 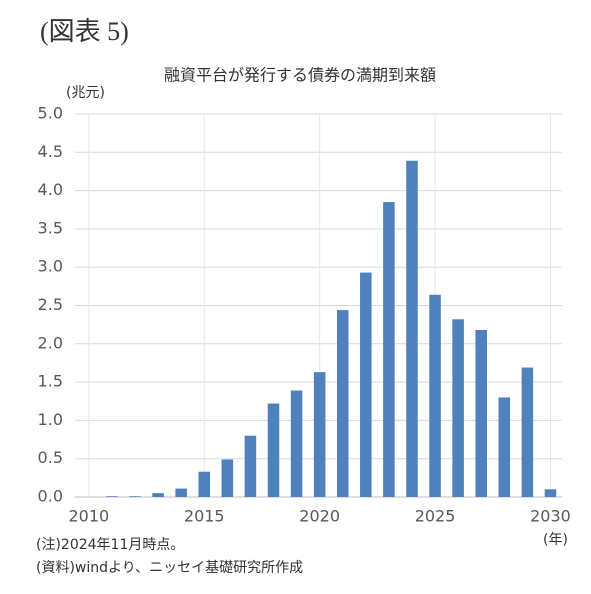 I want to click on y-tick-label: 1.5, so click(x=50, y=381).